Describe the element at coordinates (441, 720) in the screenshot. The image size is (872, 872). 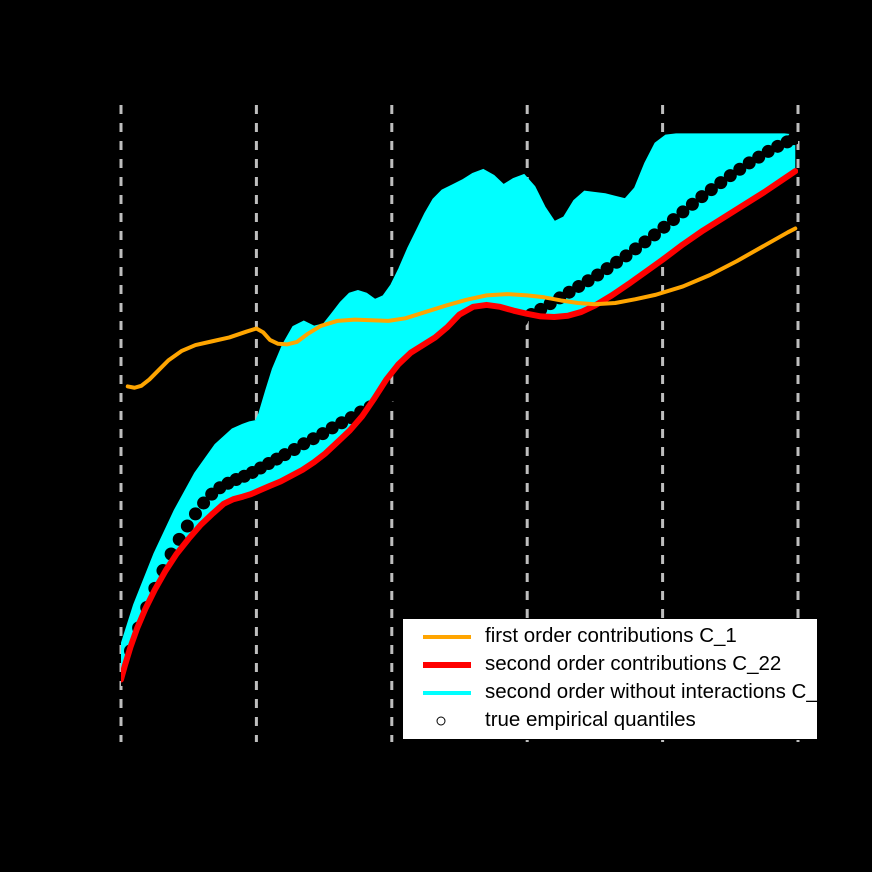
I see `open-circle-icon` at that location.